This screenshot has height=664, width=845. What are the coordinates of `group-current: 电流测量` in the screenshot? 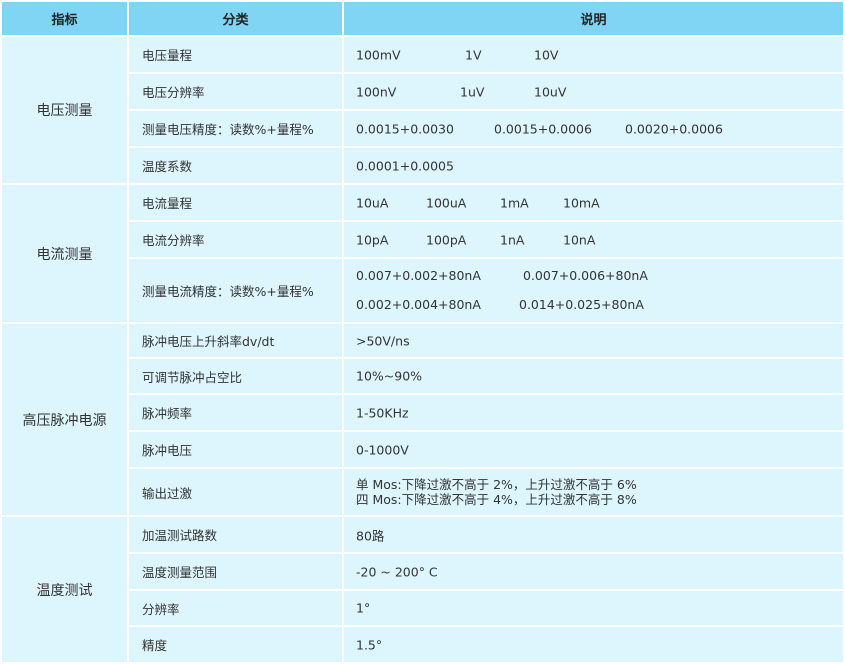 It's located at (64, 253).